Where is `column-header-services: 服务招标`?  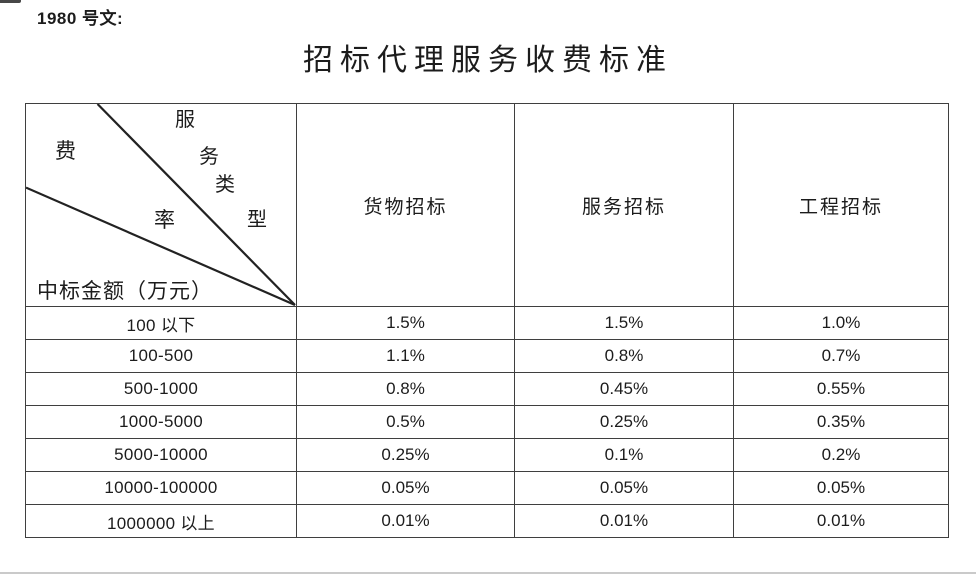 column-header-services: 服务招标 is located at coordinates (624, 205).